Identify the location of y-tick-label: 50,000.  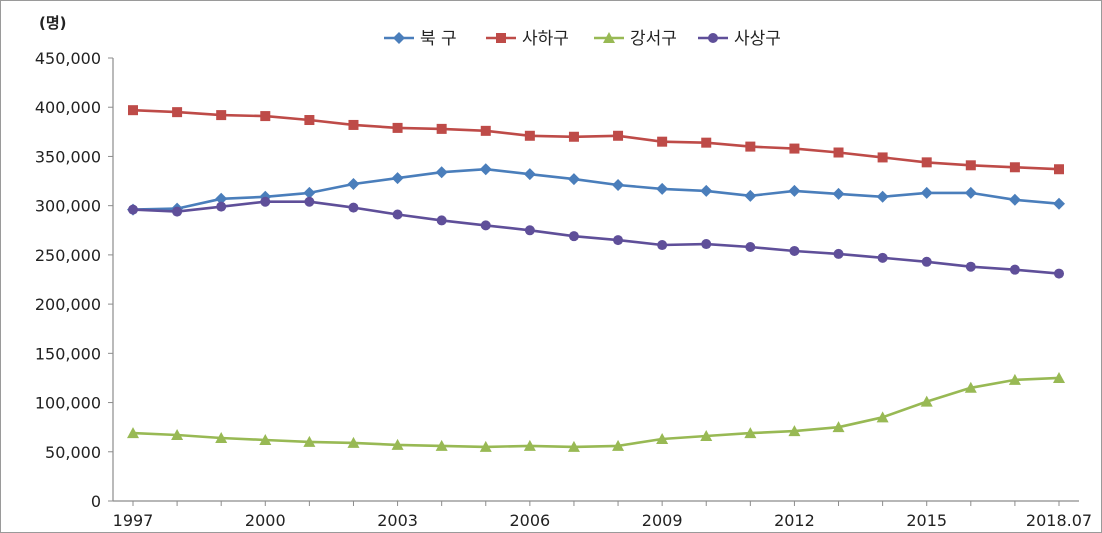
(73, 452).